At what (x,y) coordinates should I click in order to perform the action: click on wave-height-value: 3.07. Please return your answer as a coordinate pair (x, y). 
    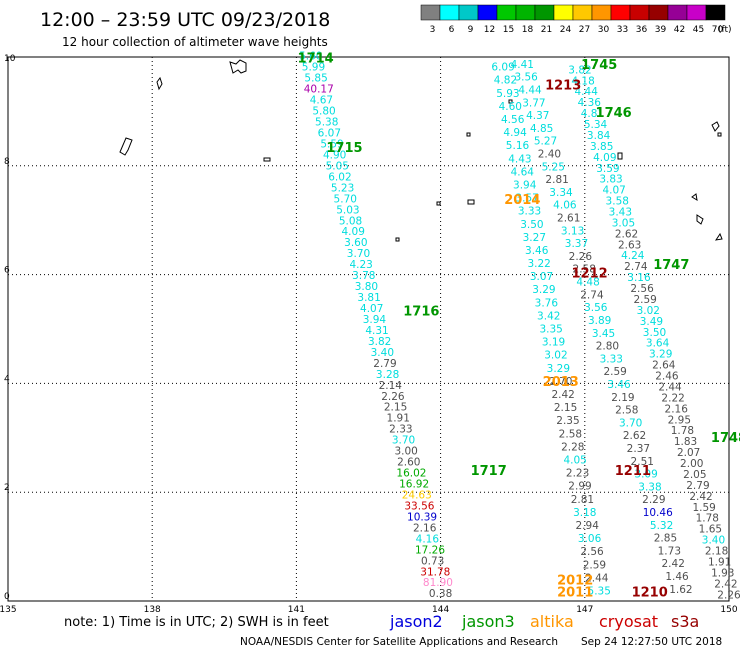
    Looking at the image, I should click on (541, 277).